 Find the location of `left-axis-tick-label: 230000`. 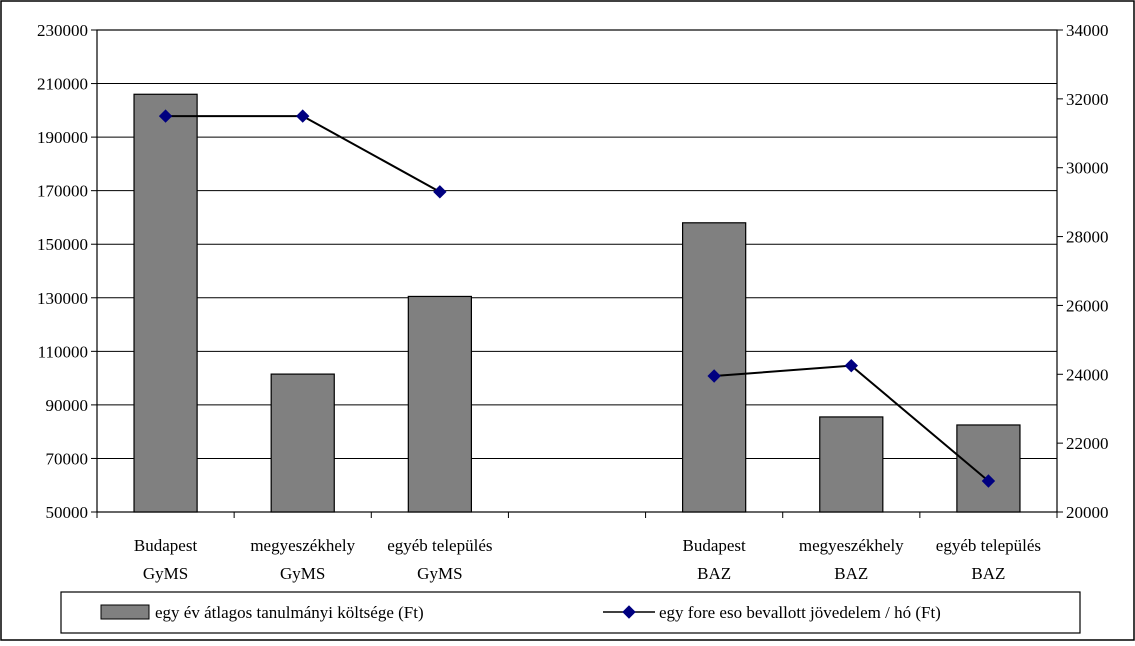

left-axis-tick-label: 230000 is located at coordinates (62, 30).